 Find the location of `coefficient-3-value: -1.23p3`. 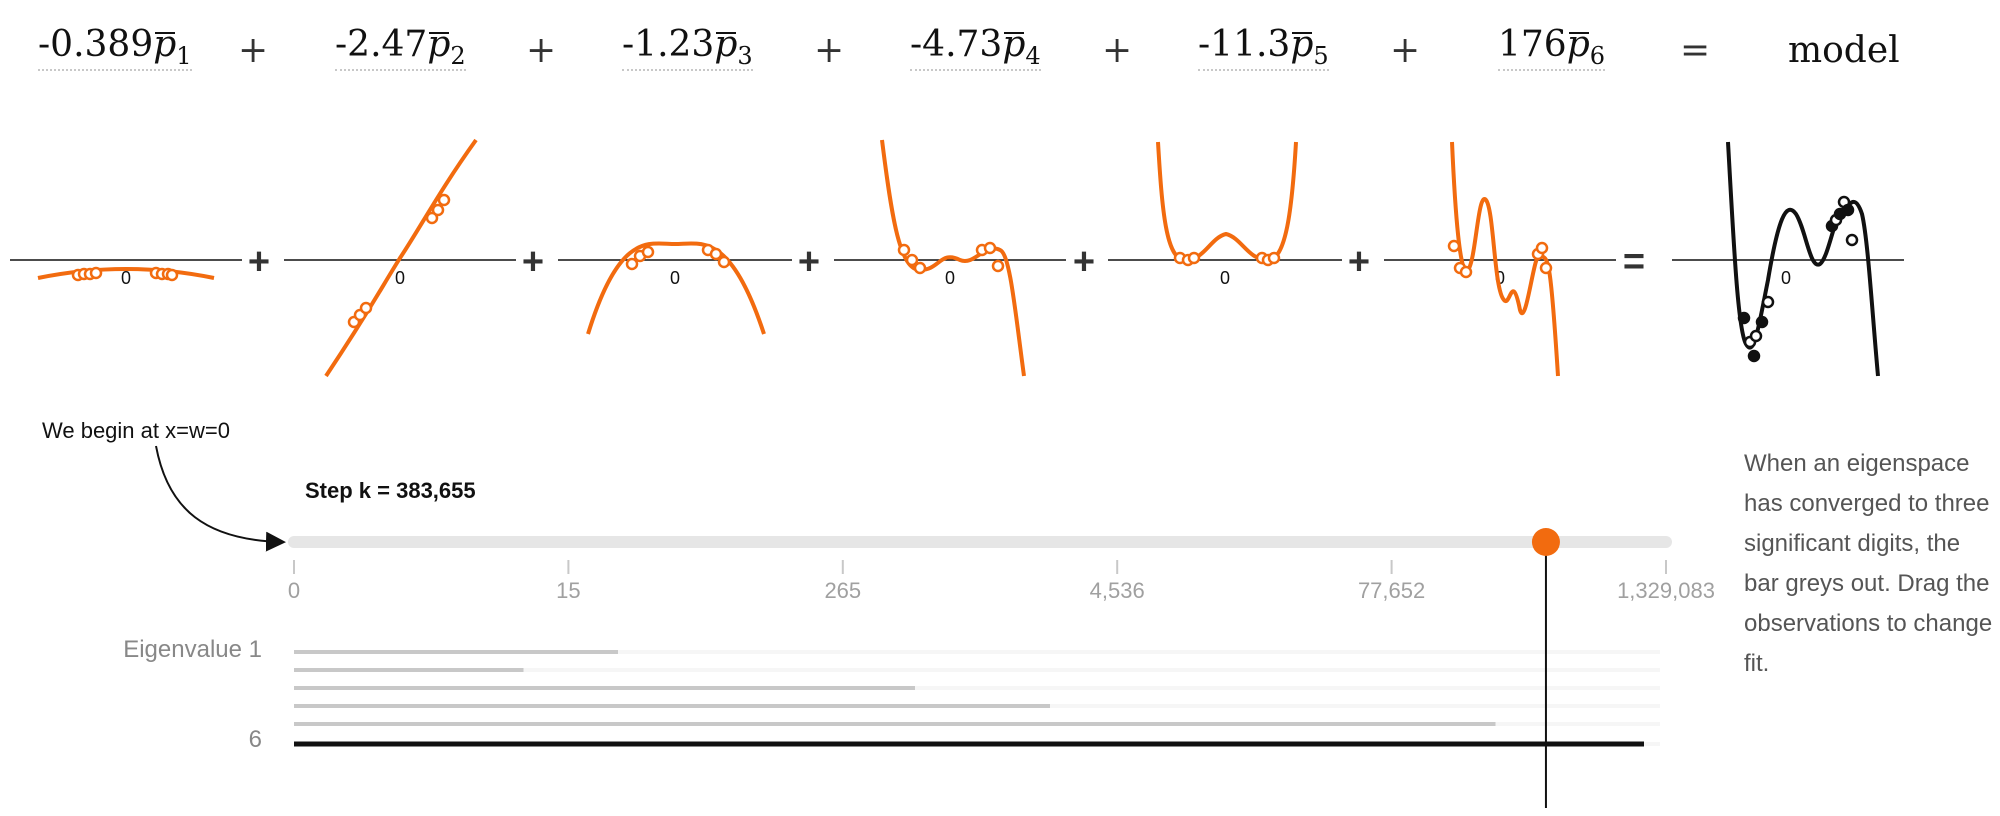

coefficient-3-value: -1.23p3 is located at coordinates (687, 47).